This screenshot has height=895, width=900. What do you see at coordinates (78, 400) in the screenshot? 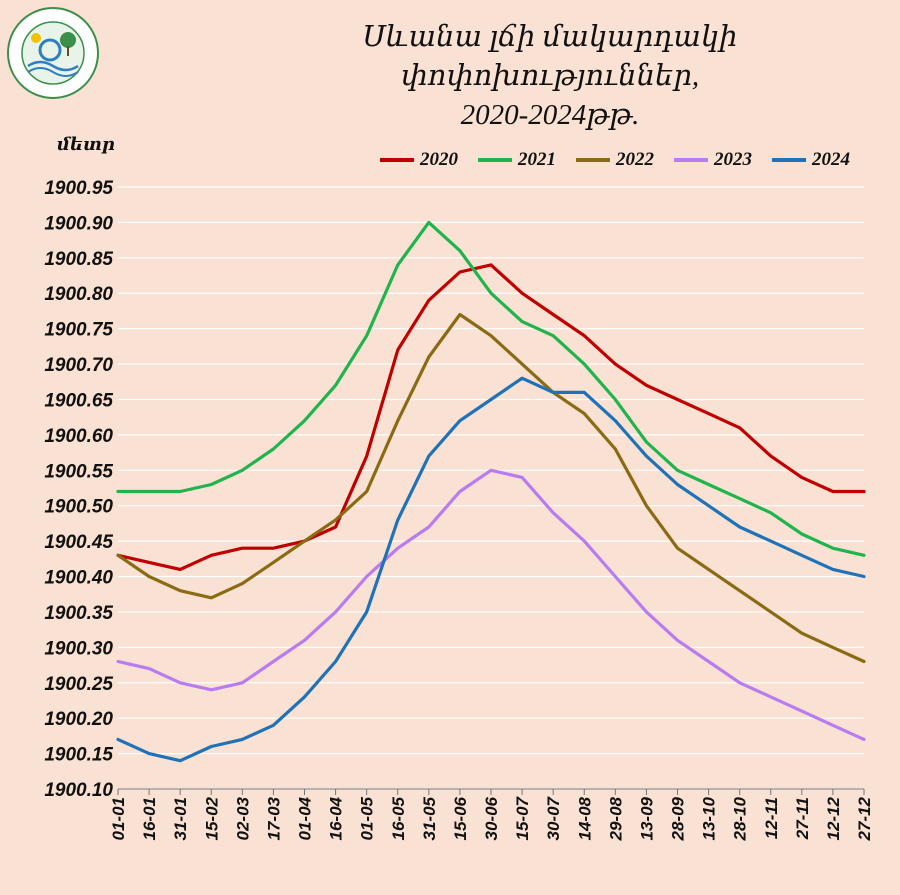
I see `y-tick-label: 1900.65` at bounding box center [78, 400].